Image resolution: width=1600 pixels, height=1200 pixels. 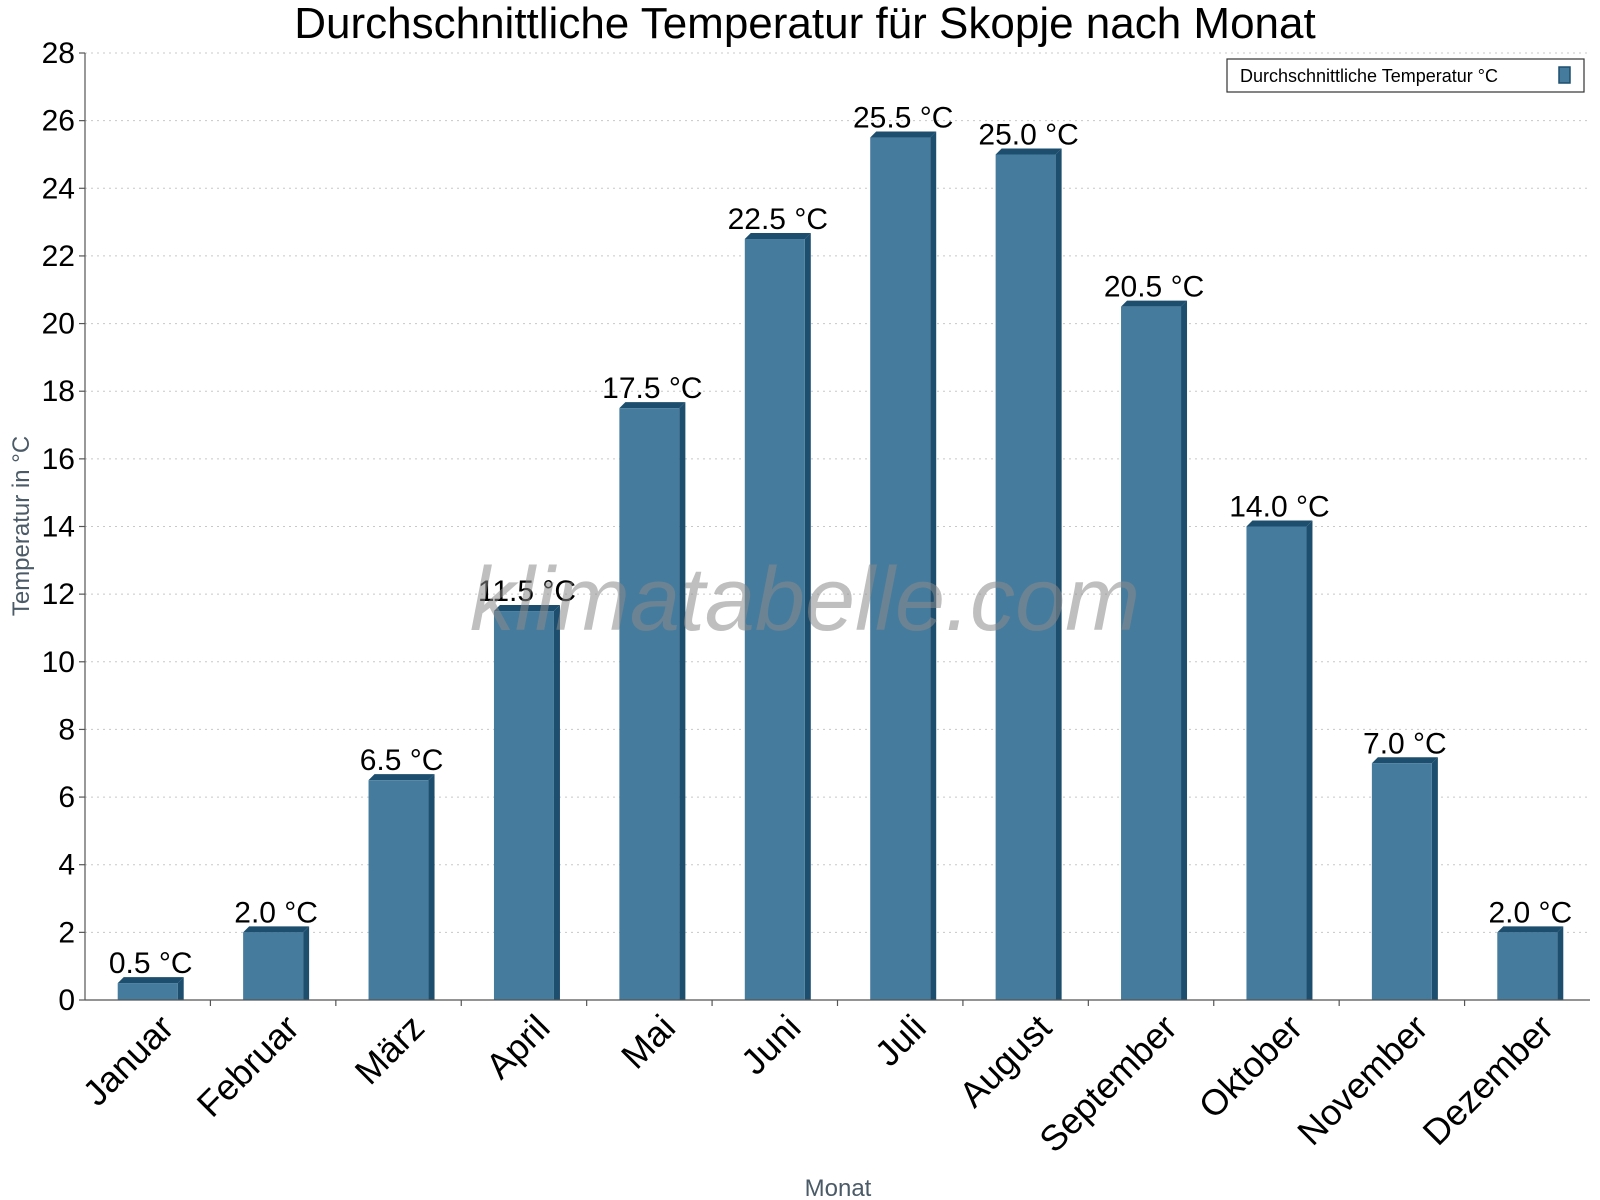 I want to click on bar-März, so click(x=401, y=887).